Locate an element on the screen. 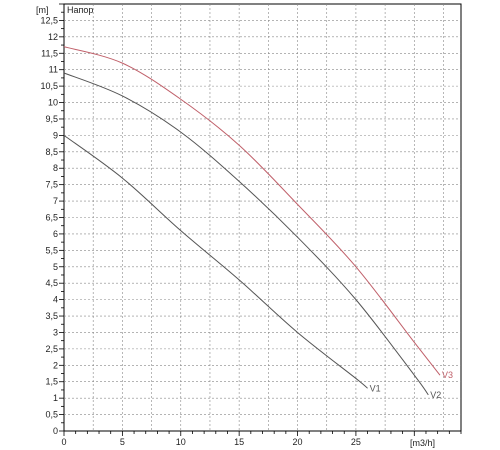 The image size is (500, 450). y-tick-label: 7 is located at coordinates (55, 201).